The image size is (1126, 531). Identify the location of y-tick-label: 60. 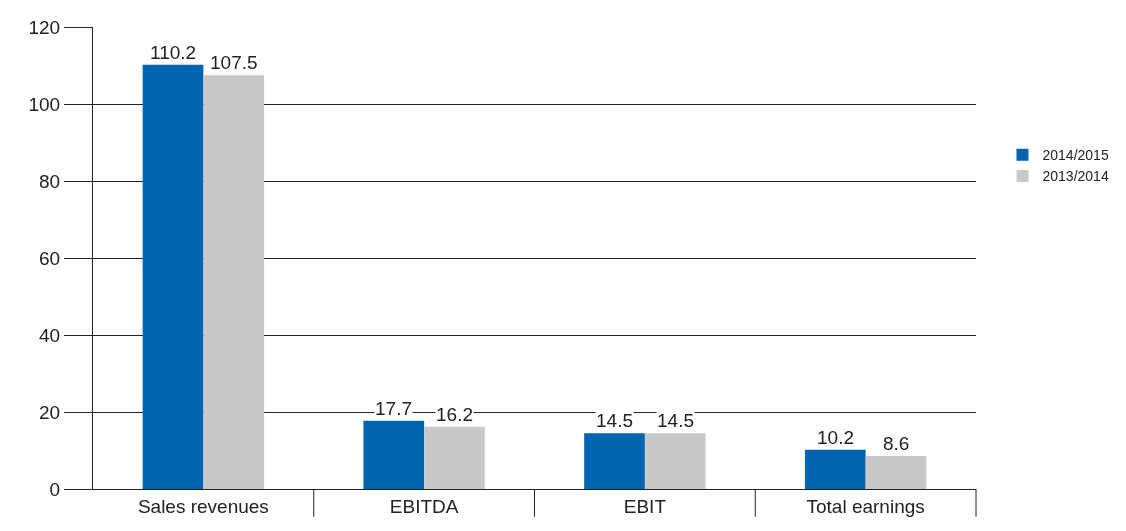
(50, 258).